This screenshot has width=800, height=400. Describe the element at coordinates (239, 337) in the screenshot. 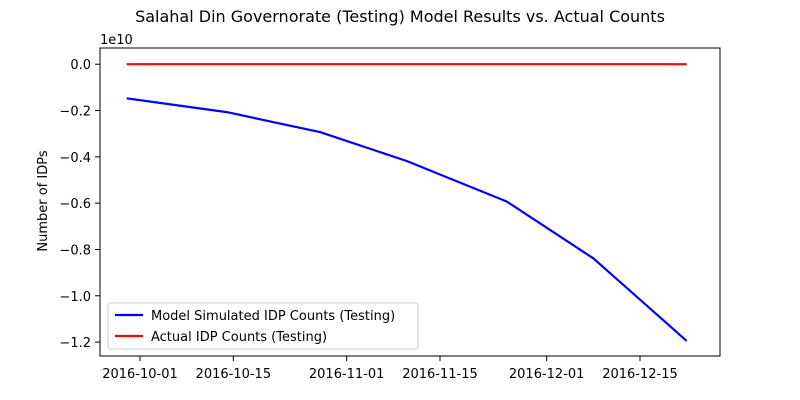

I see `legend-label-2: Actual IDP Counts (Testing)` at that location.